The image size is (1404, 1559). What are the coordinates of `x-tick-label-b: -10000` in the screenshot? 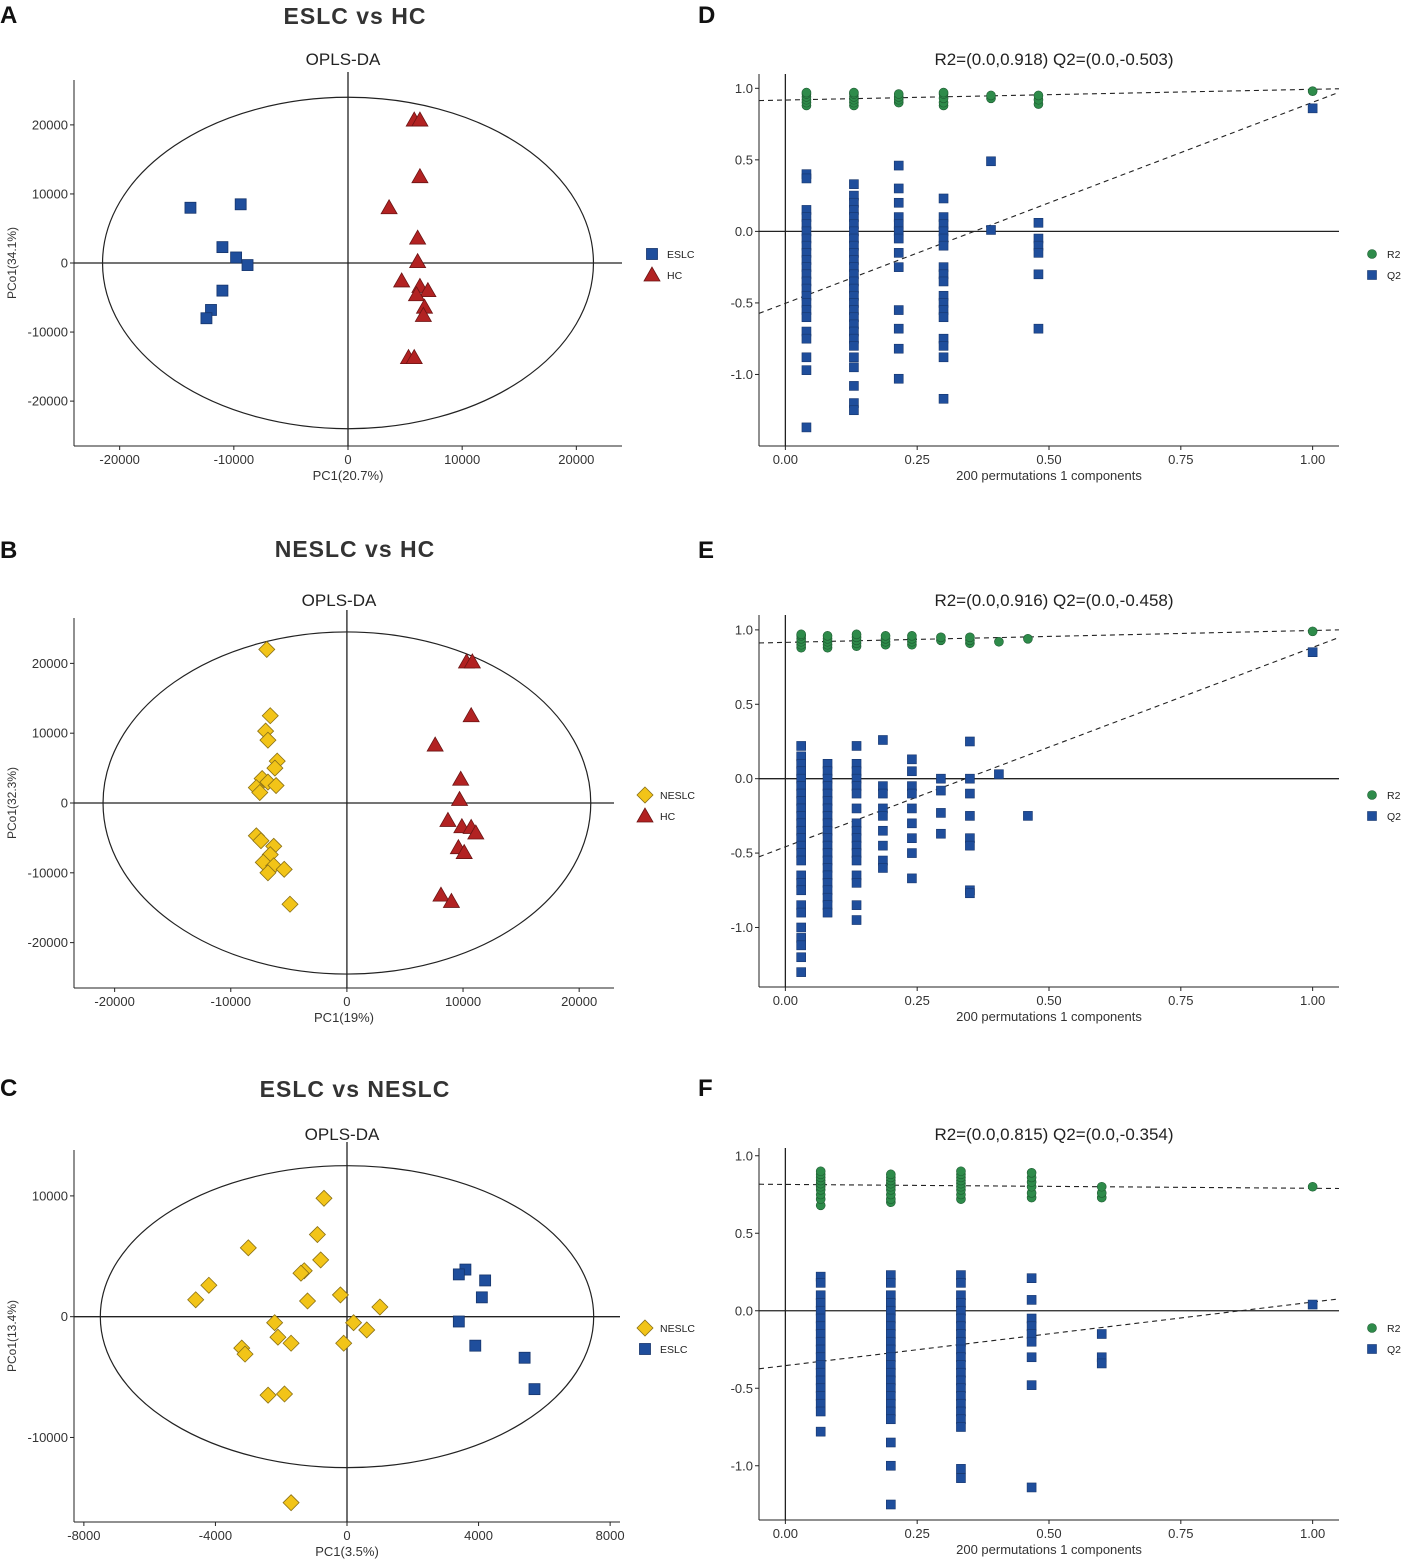 It's located at (231, 1001).